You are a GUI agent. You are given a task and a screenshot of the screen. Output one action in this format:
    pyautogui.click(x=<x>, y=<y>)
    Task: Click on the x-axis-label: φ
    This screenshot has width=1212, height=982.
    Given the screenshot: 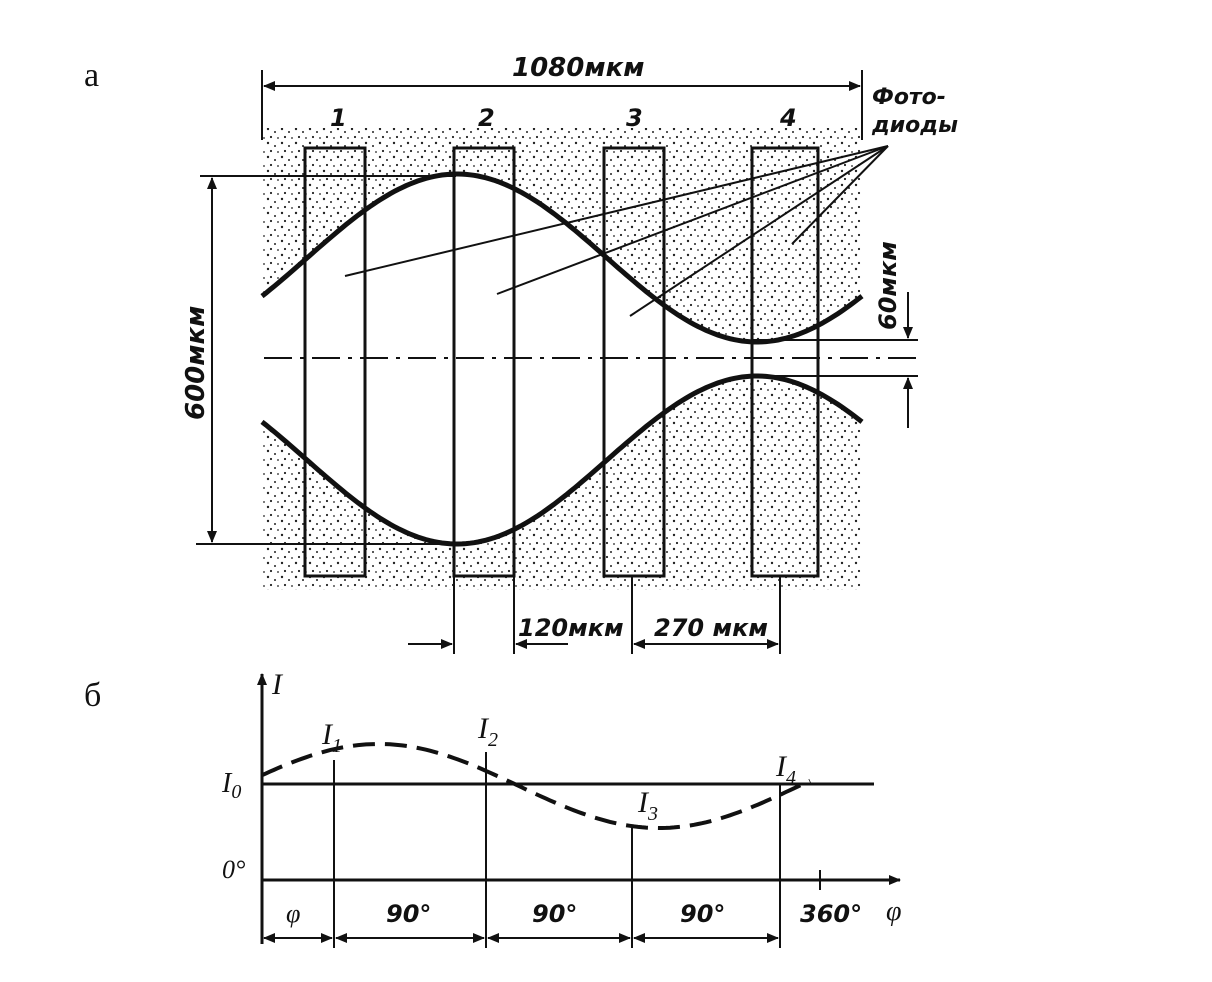 What is the action you would take?
    pyautogui.click(x=894, y=911)
    